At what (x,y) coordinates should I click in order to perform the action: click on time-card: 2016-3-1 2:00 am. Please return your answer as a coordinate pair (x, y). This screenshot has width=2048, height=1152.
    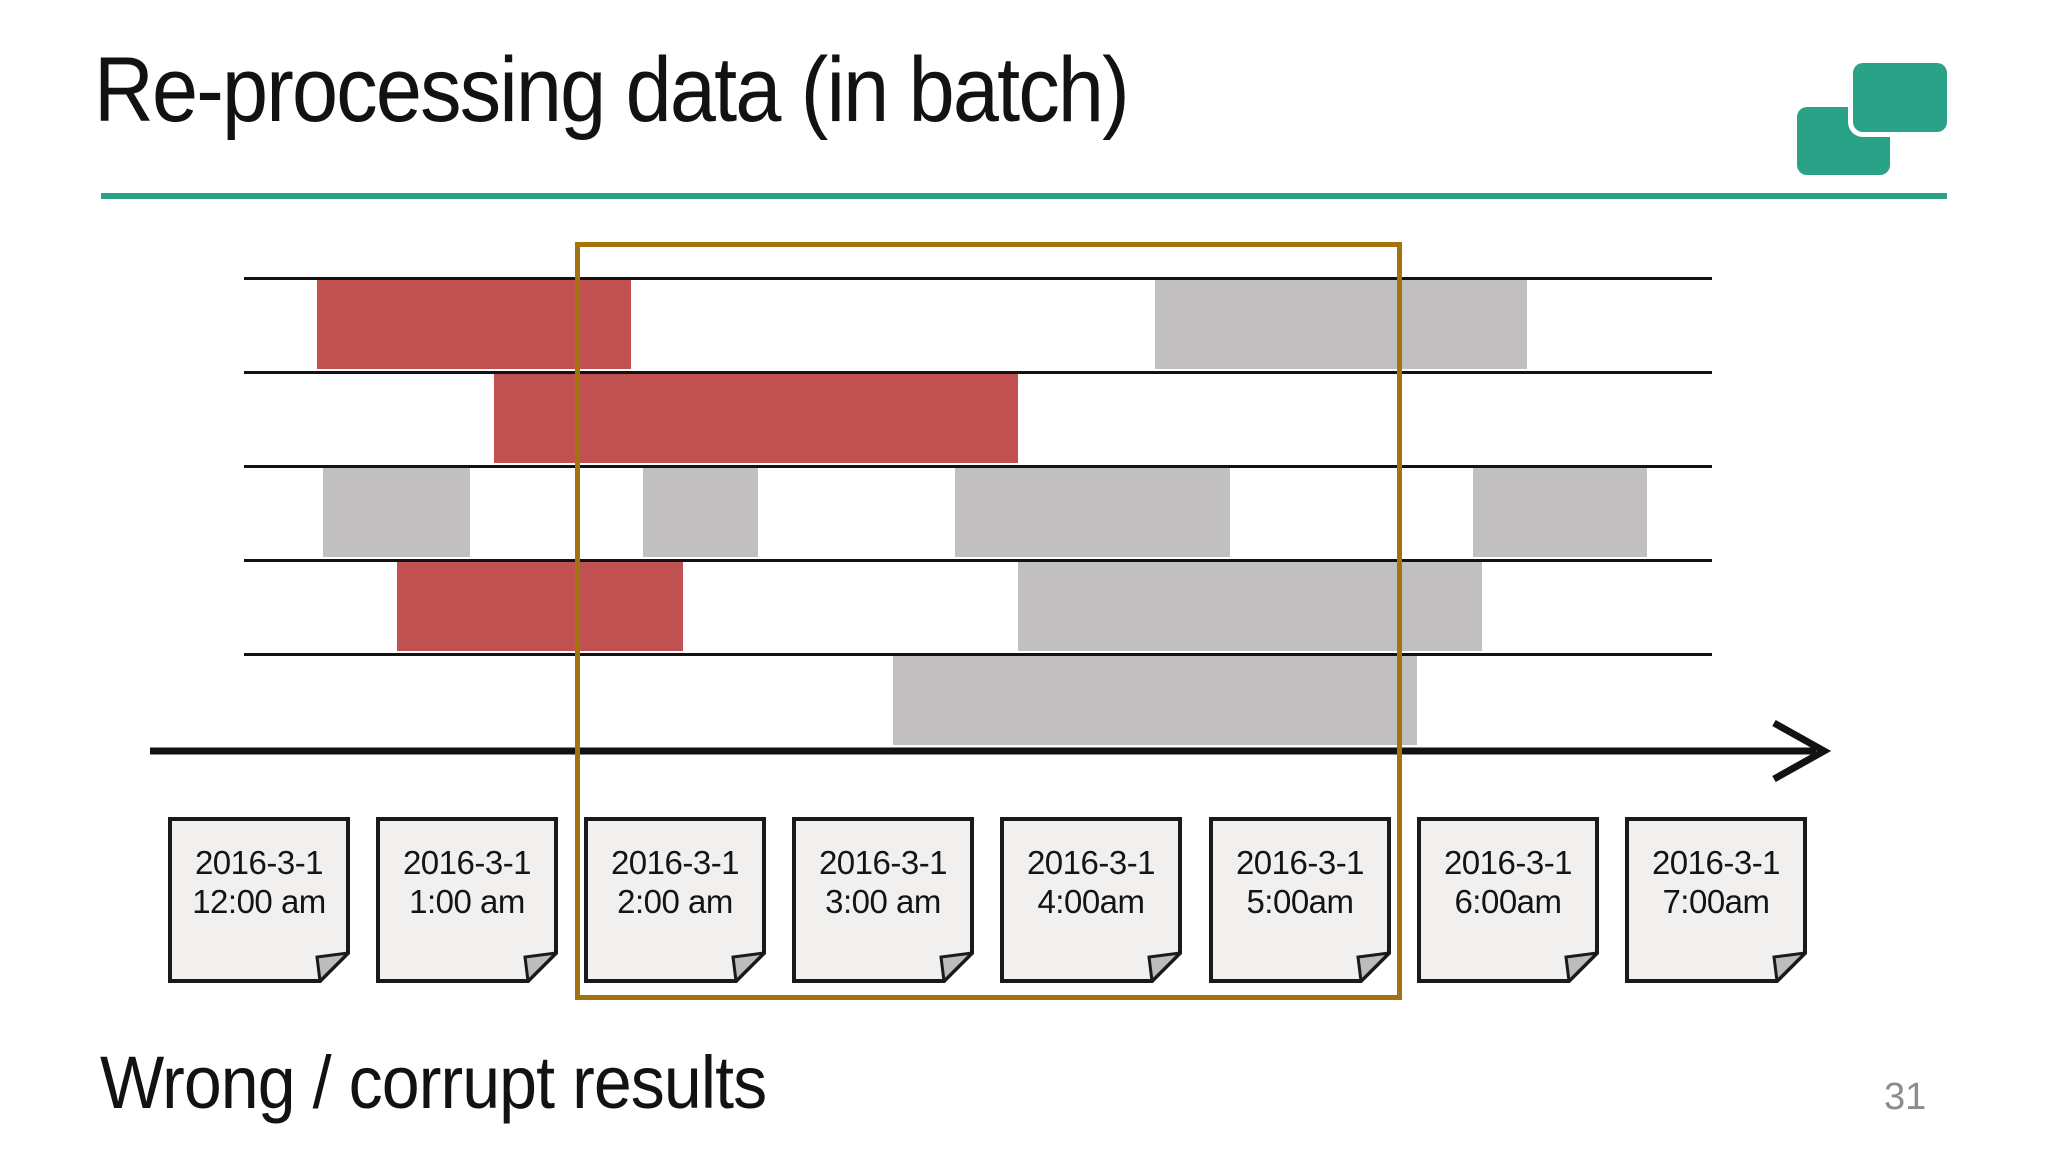
    Looking at the image, I should click on (675, 900).